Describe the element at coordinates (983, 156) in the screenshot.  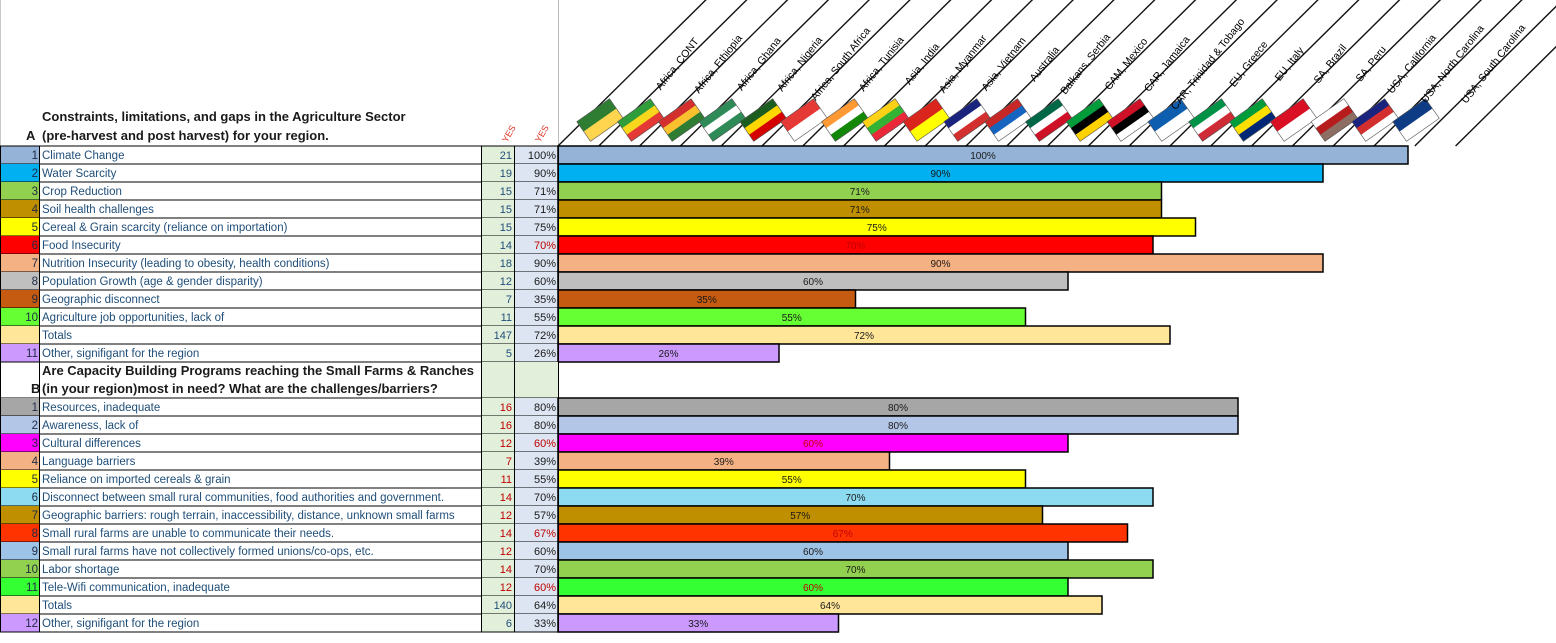
I see `bar-data-label: 100%` at that location.